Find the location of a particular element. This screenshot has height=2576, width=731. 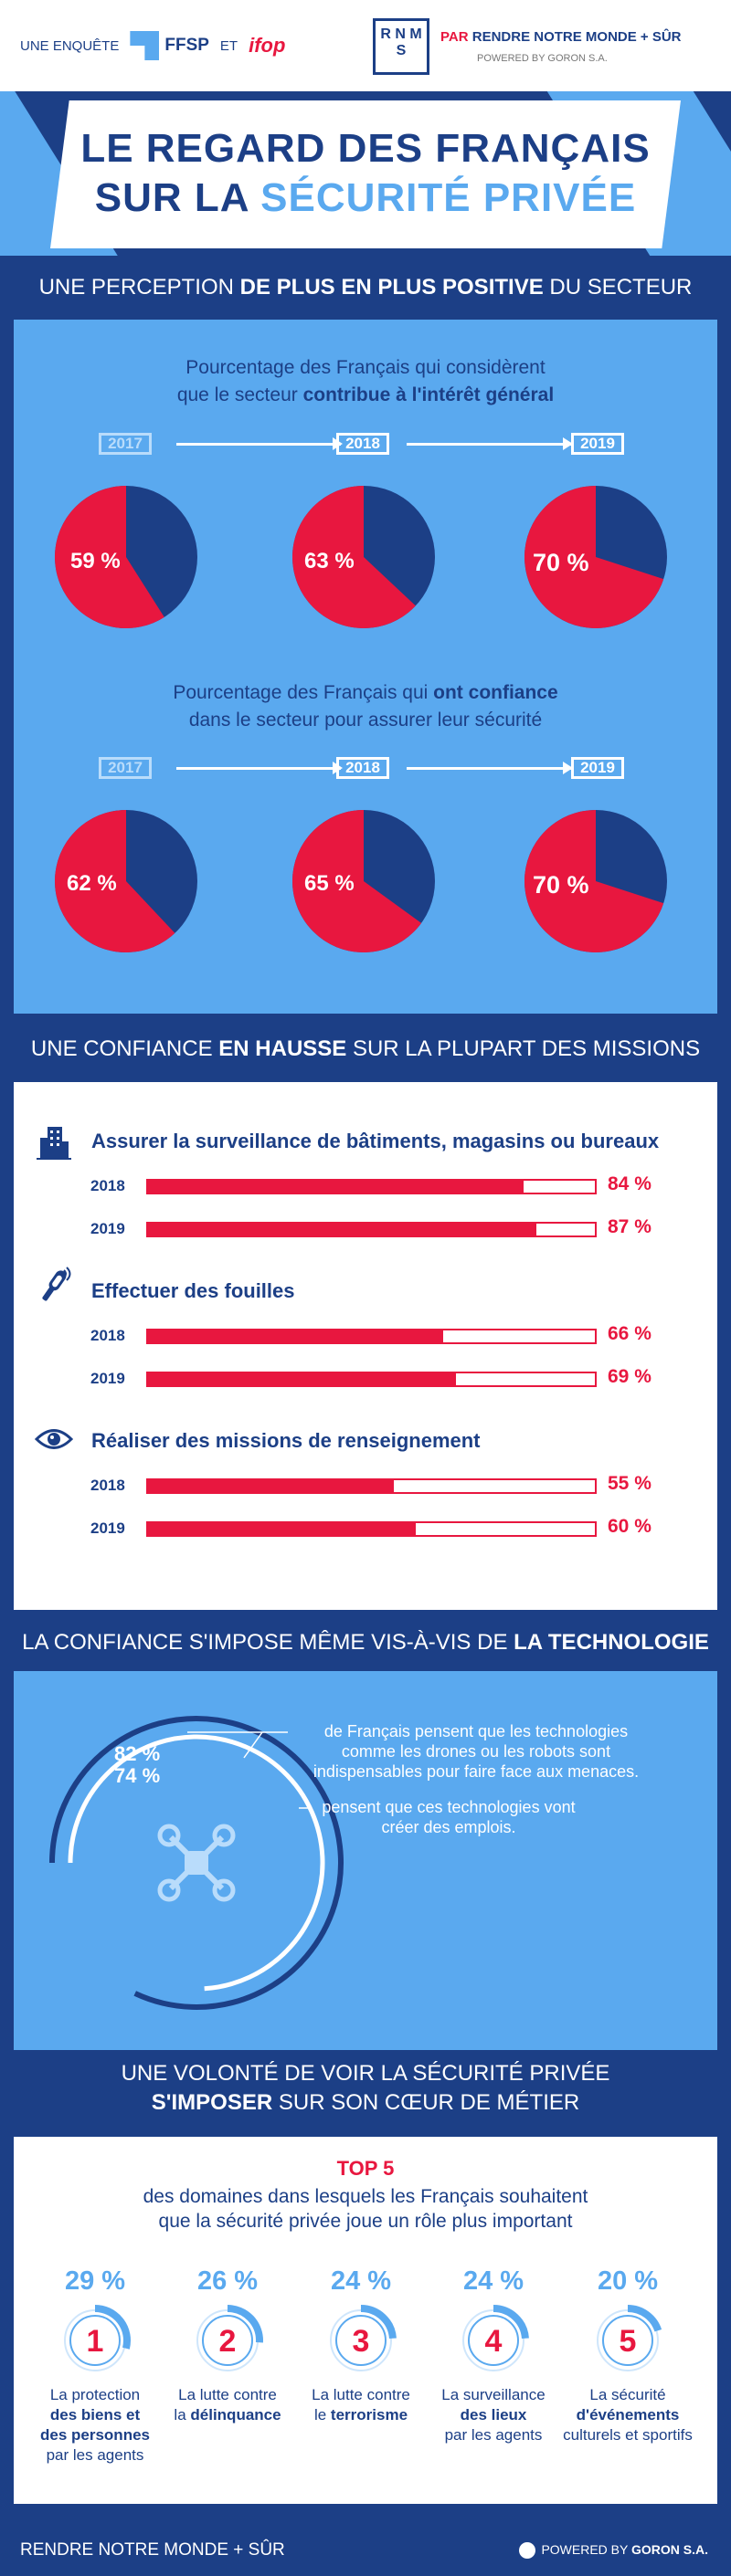

arc-indispensable is located at coordinates (196, 1863).